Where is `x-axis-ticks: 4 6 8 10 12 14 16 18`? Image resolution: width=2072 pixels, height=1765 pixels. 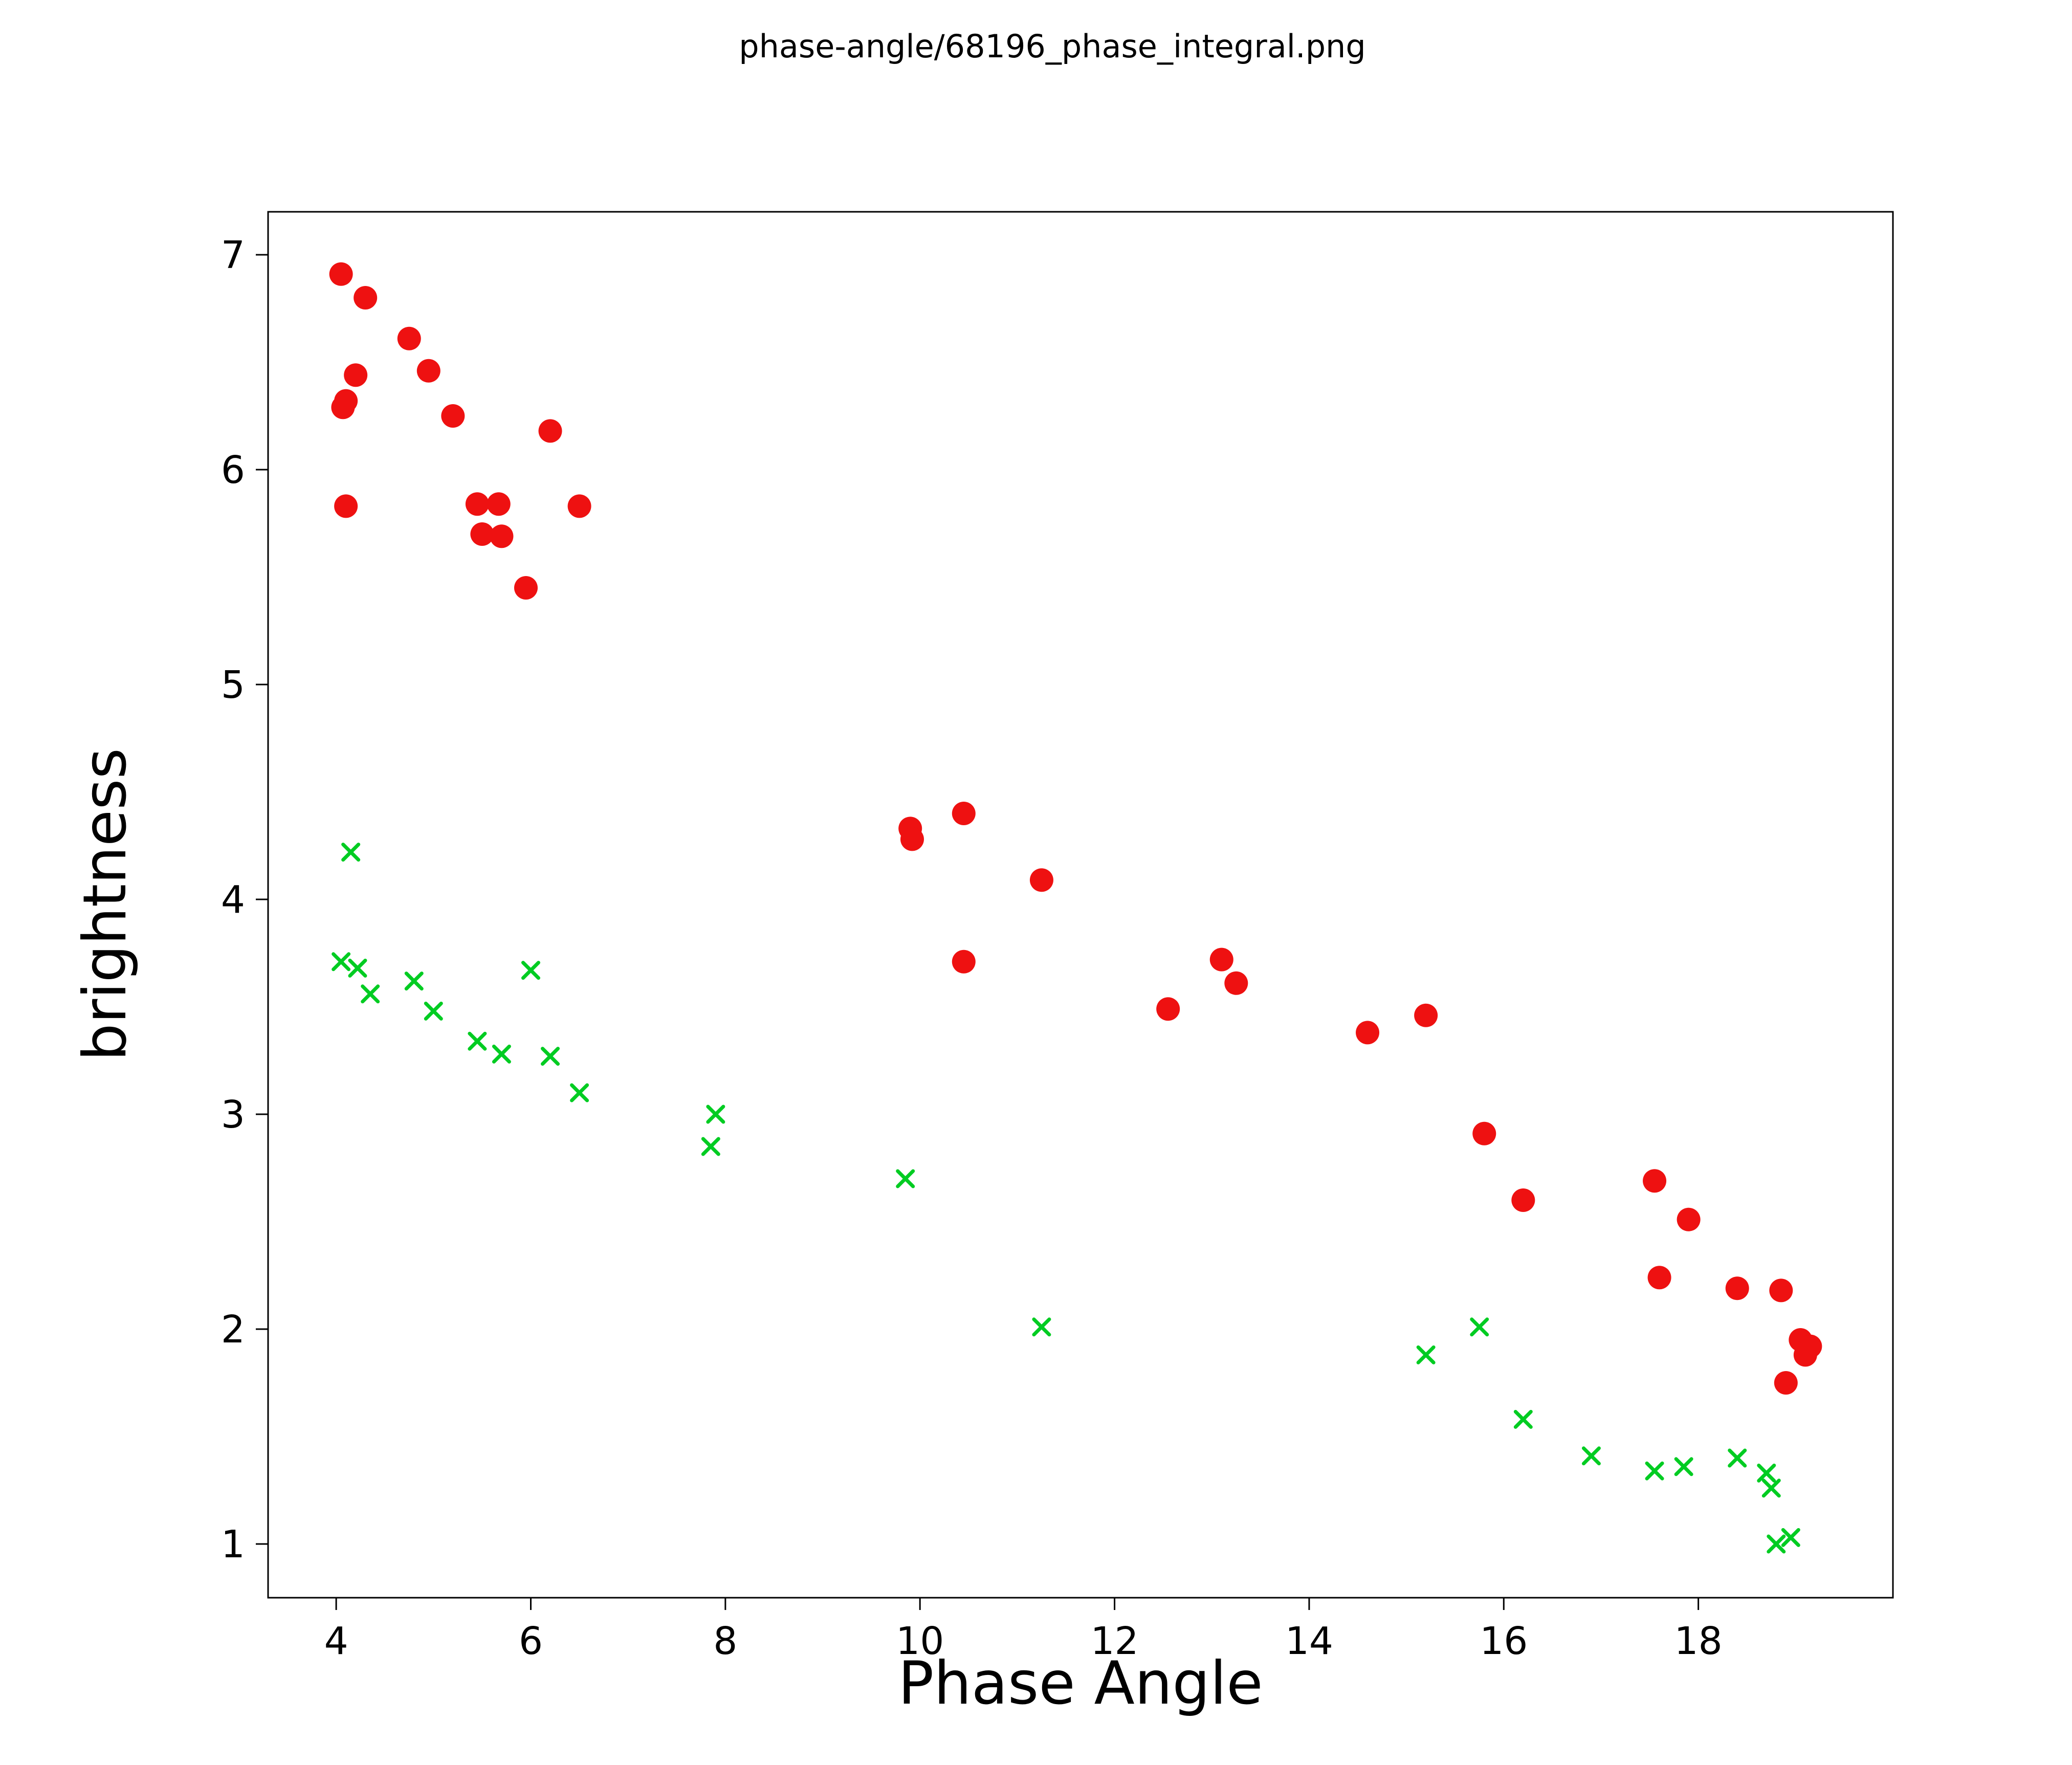
x-axis-ticks: 4 6 8 10 12 14 16 18 is located at coordinates (1023, 1631).